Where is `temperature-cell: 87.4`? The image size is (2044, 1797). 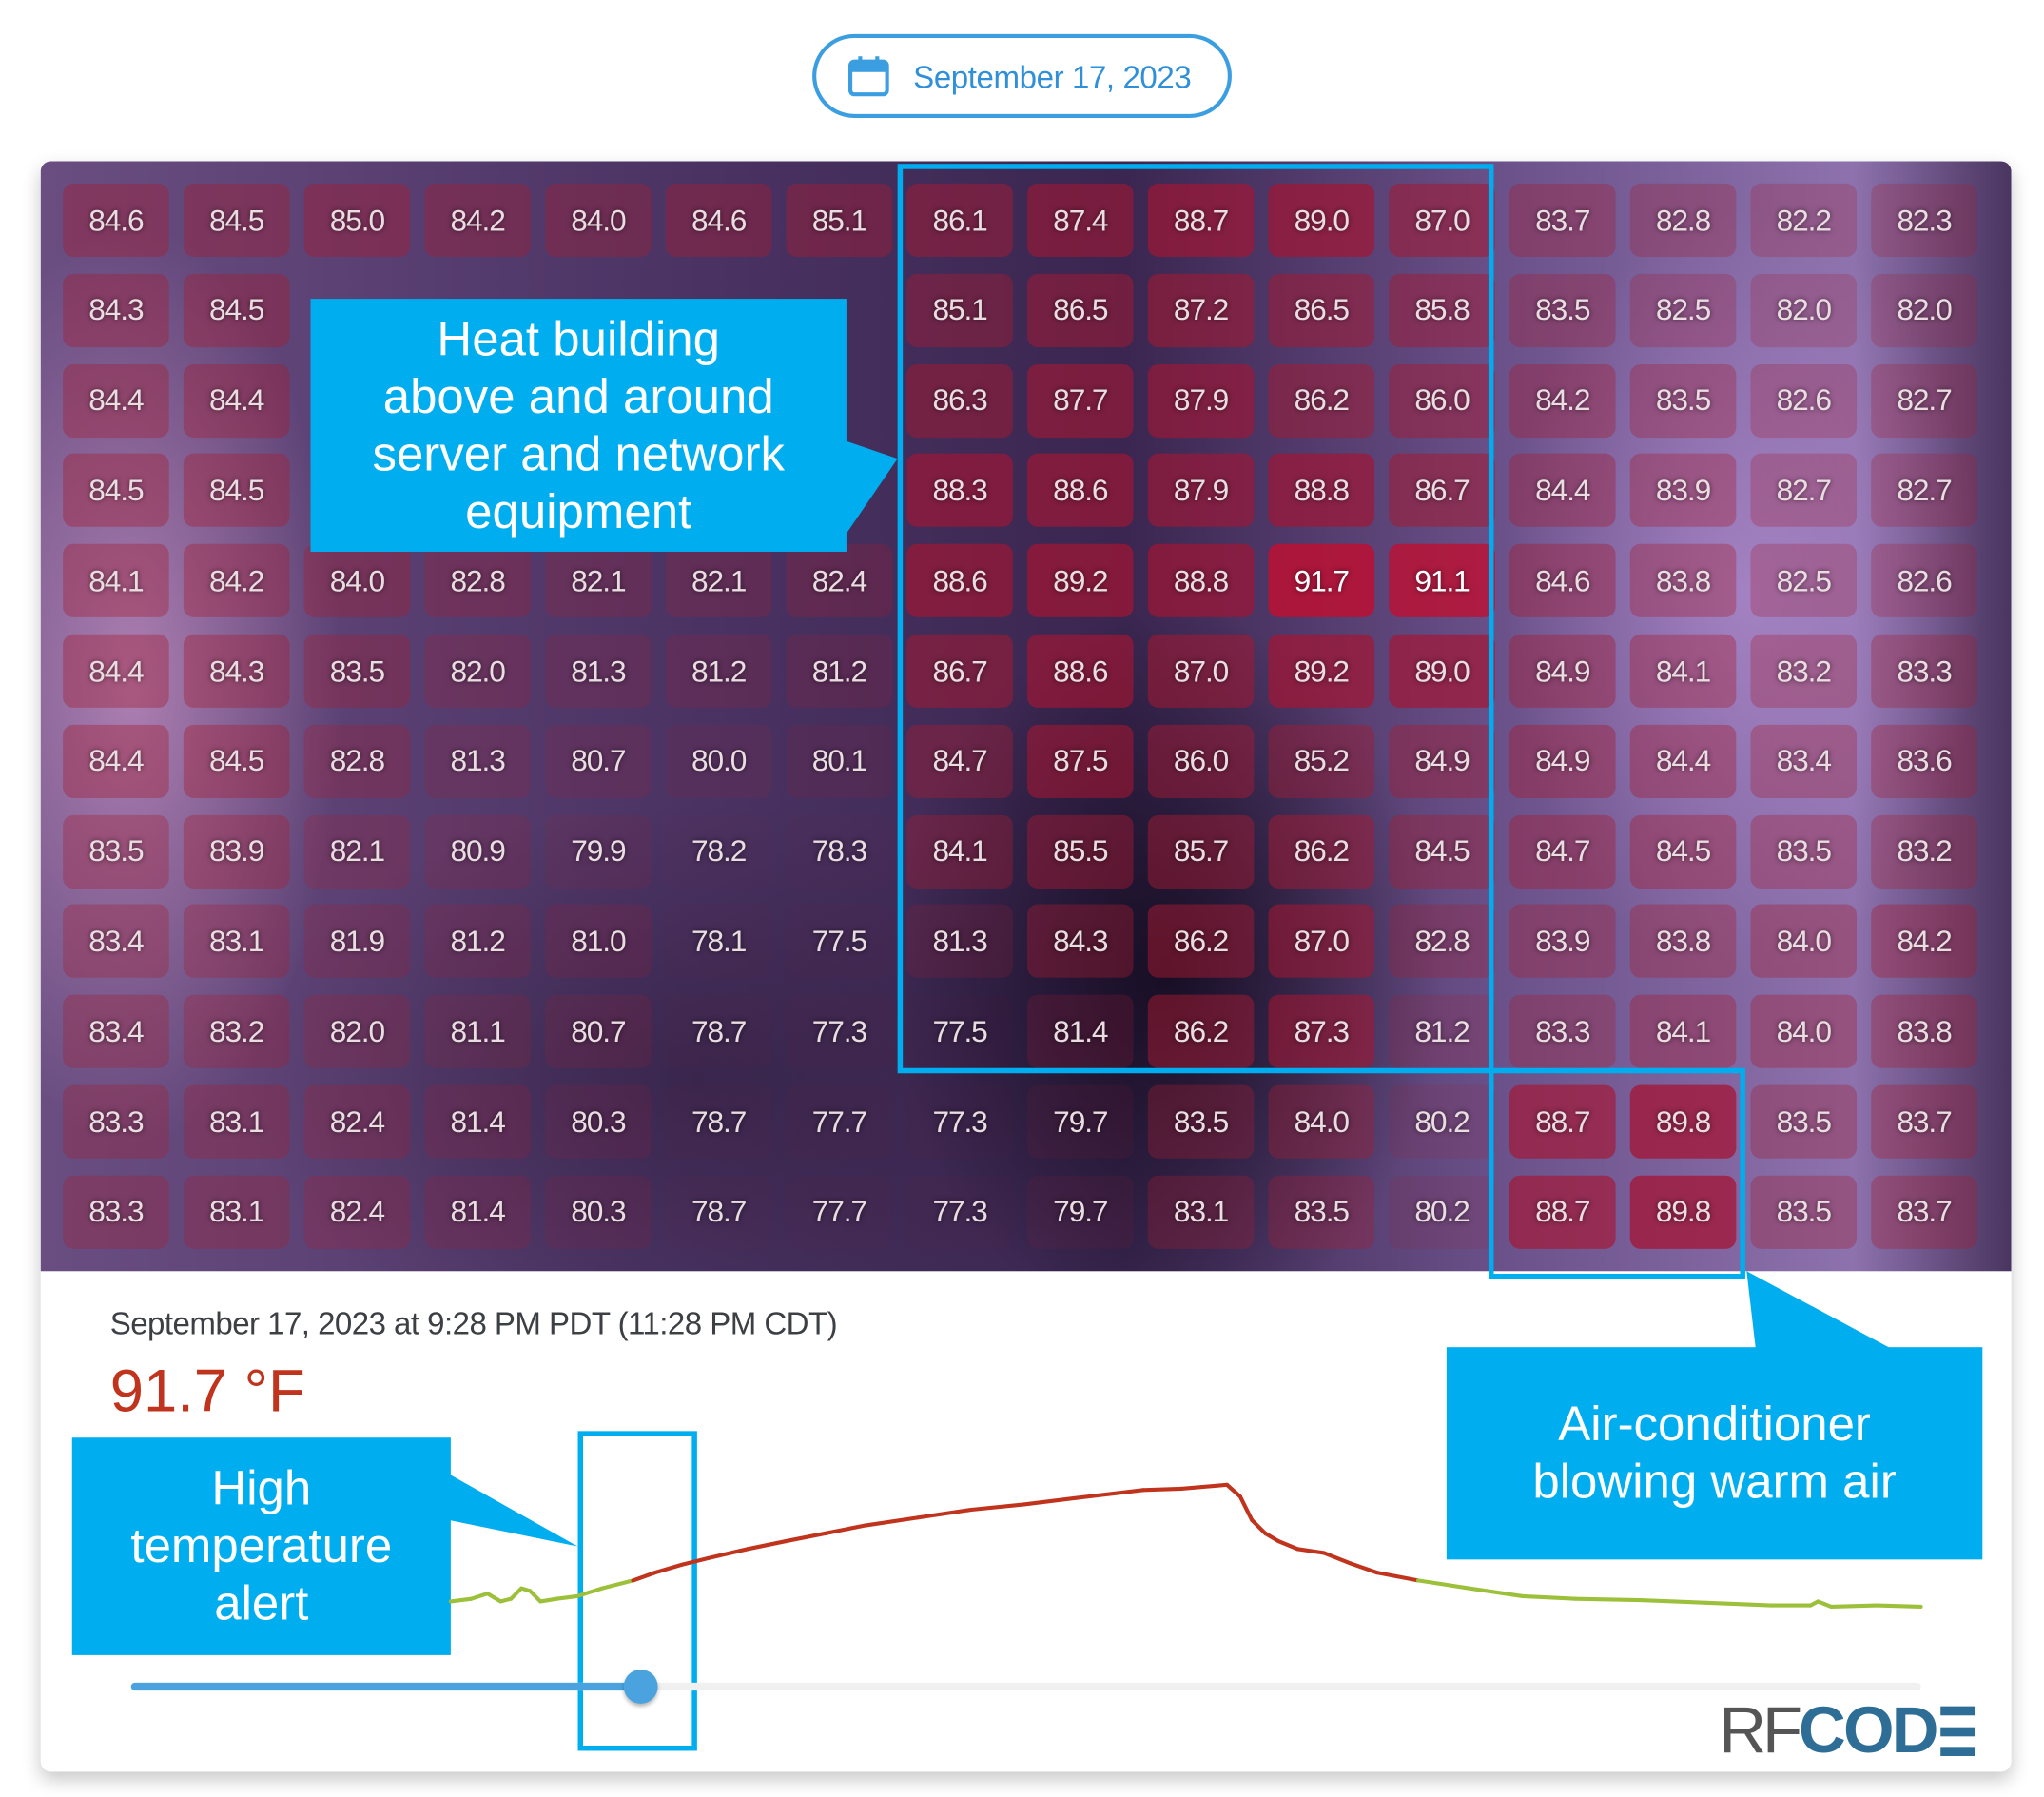 temperature-cell: 87.4 is located at coordinates (1081, 220).